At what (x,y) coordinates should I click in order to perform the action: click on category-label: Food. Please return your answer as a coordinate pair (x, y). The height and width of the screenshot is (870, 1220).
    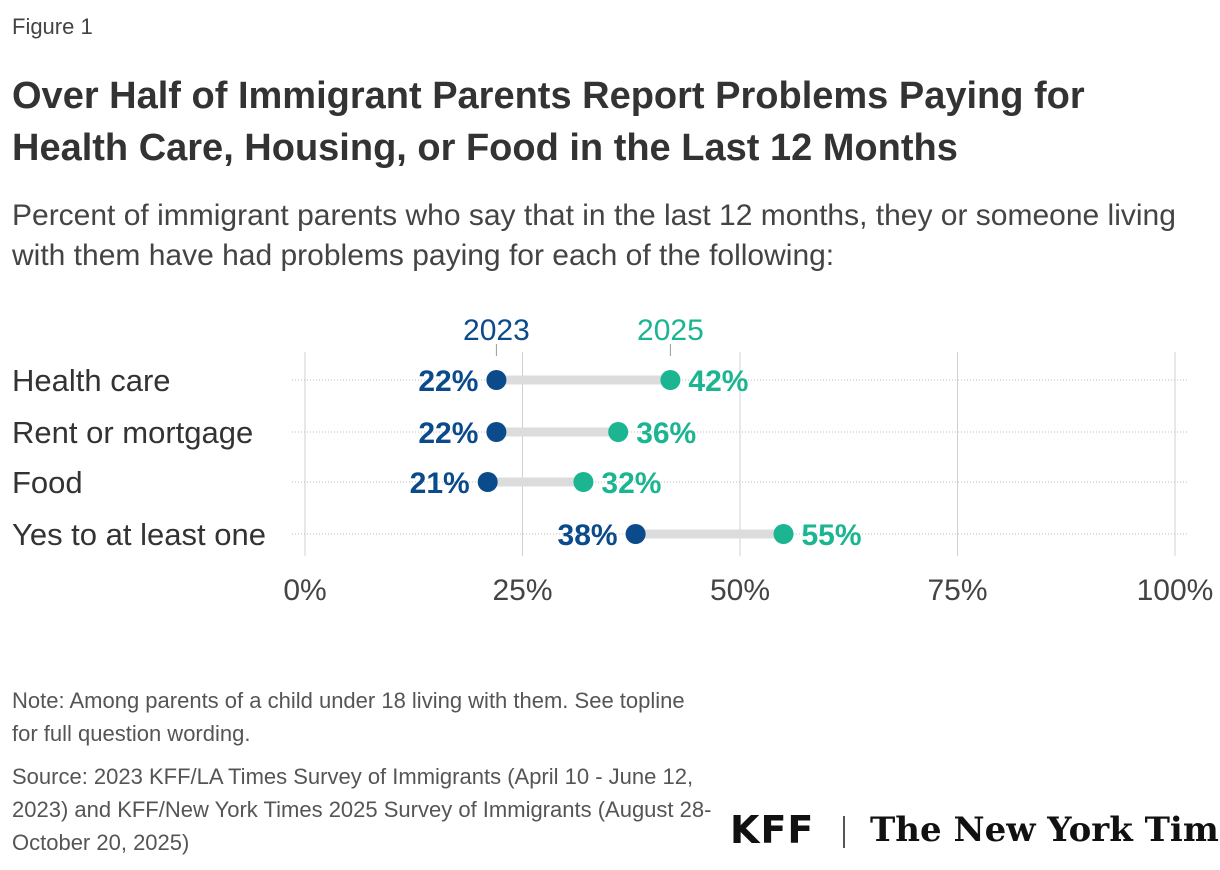
    Looking at the image, I should click on (47, 482).